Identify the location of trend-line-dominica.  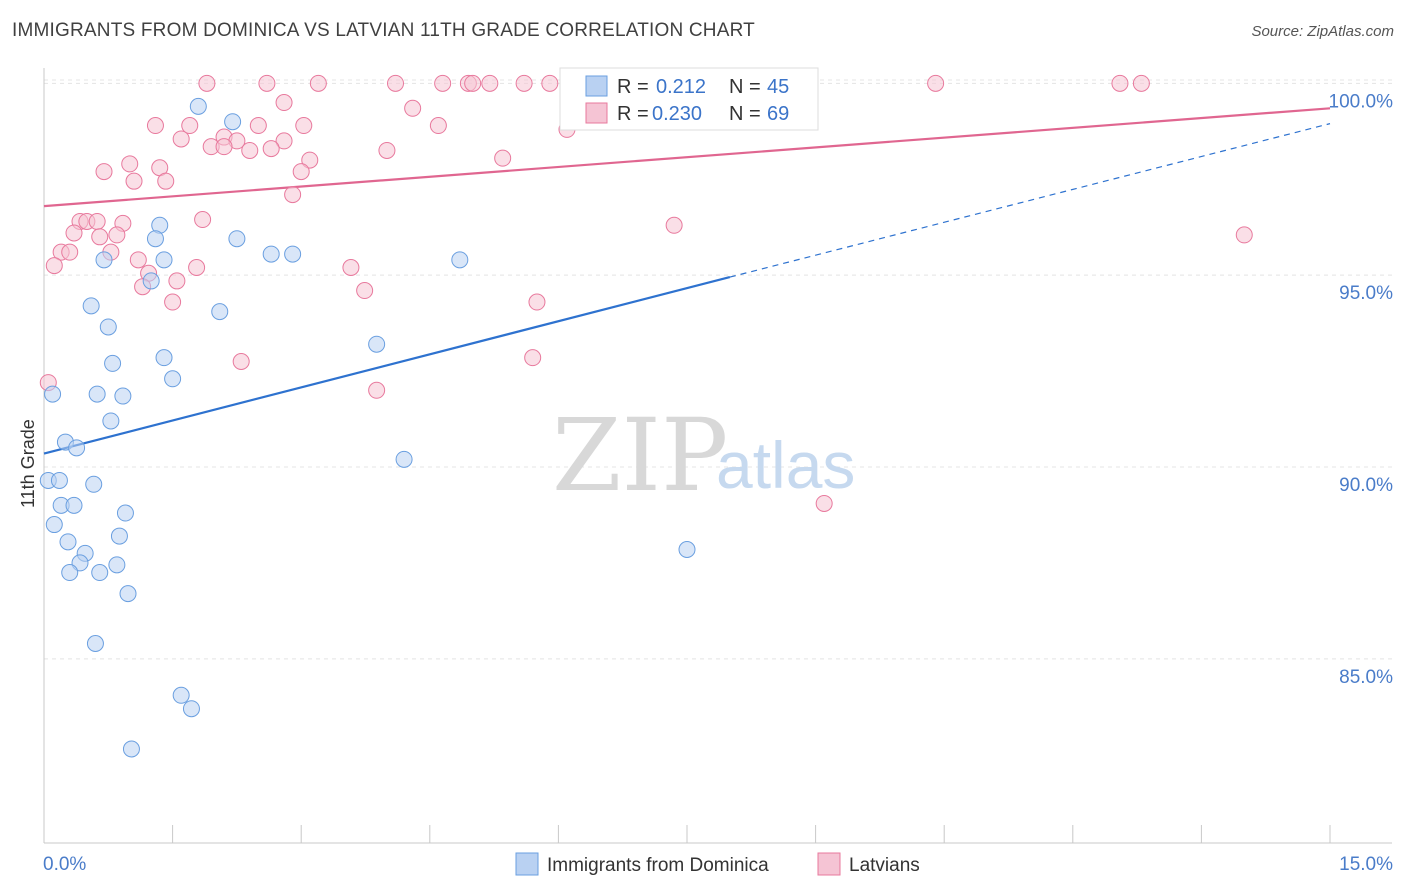
(387, 365).